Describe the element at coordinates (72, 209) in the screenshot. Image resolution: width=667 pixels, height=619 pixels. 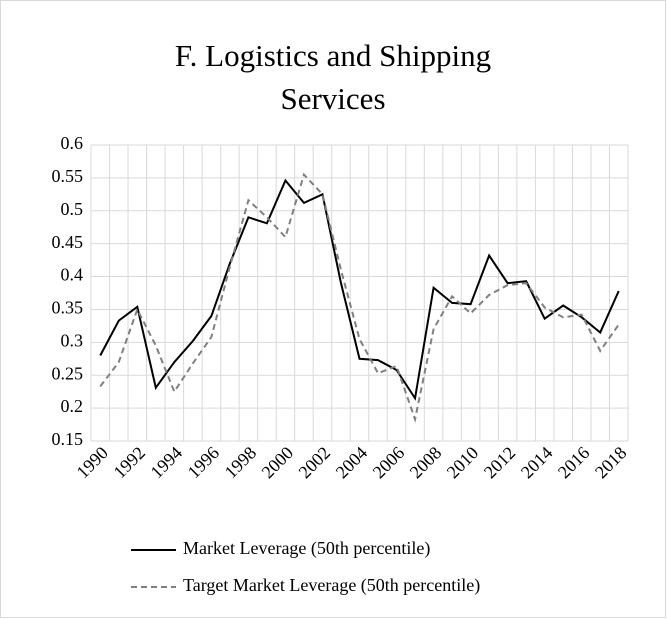
I see `y-tick-label: 0.5` at that location.